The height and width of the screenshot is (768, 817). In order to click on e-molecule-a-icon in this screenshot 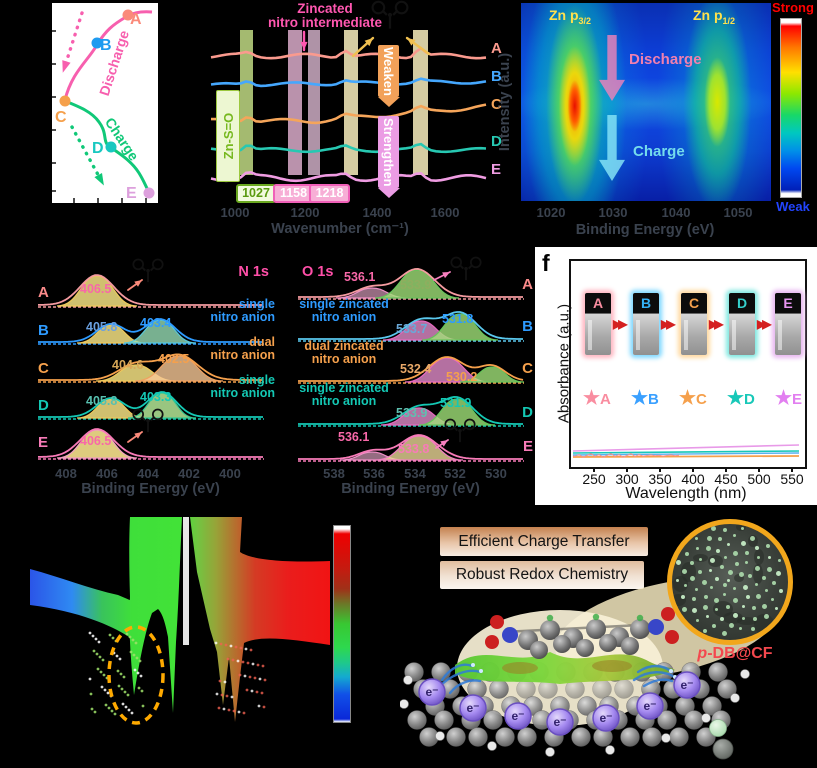, I will do `click(466, 269)`.